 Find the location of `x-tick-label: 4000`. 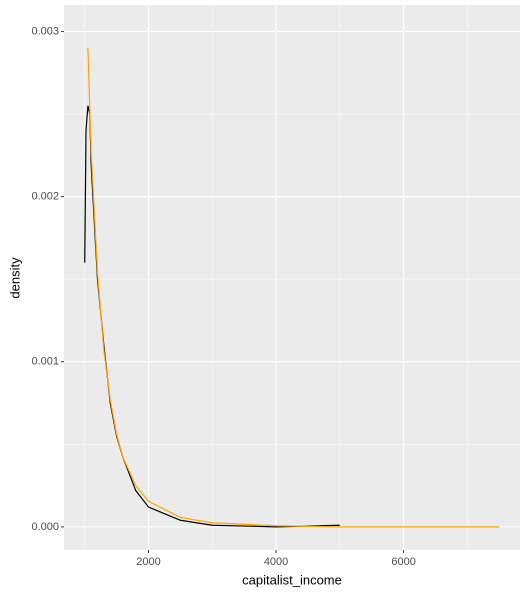

x-tick-label: 4000 is located at coordinates (276, 562).